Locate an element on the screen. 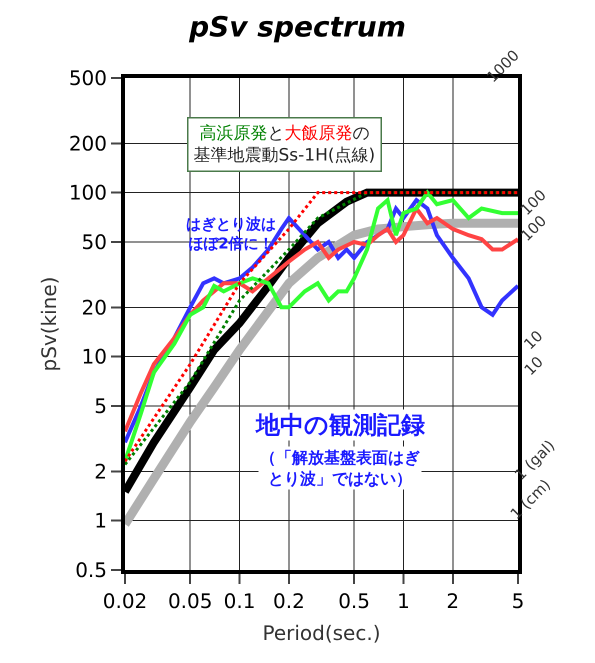  x-tick-label: 1 is located at coordinates (403, 601).